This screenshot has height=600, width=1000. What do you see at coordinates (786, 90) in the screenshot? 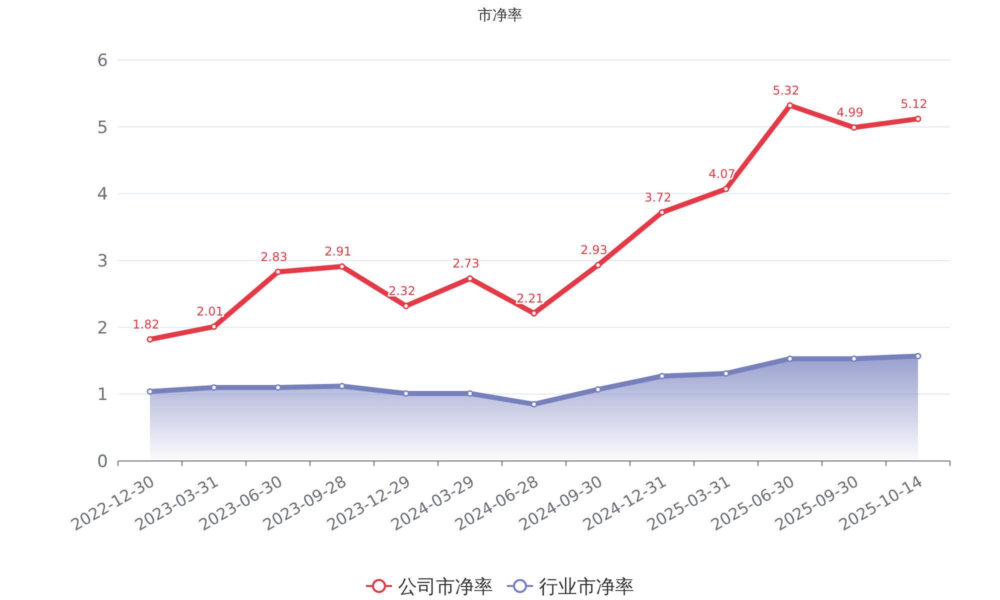
I see `data-label: 5.32` at bounding box center [786, 90].